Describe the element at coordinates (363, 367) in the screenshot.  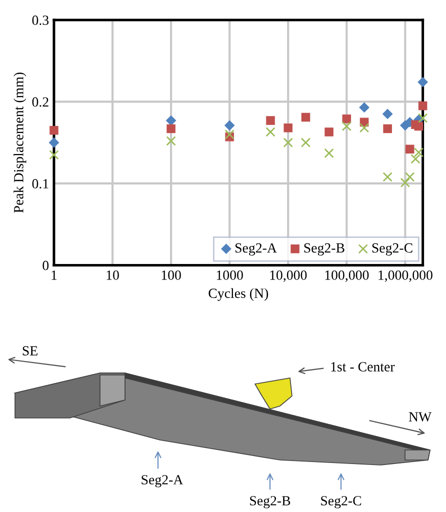
I see `text: 1st - Center` at that location.